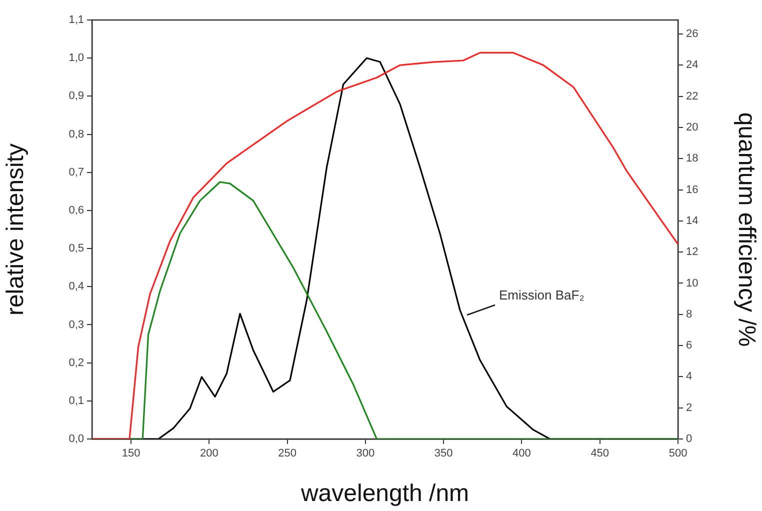 The height and width of the screenshot is (511, 762). I want to click on y2-tick-label: 2, so click(689, 408).